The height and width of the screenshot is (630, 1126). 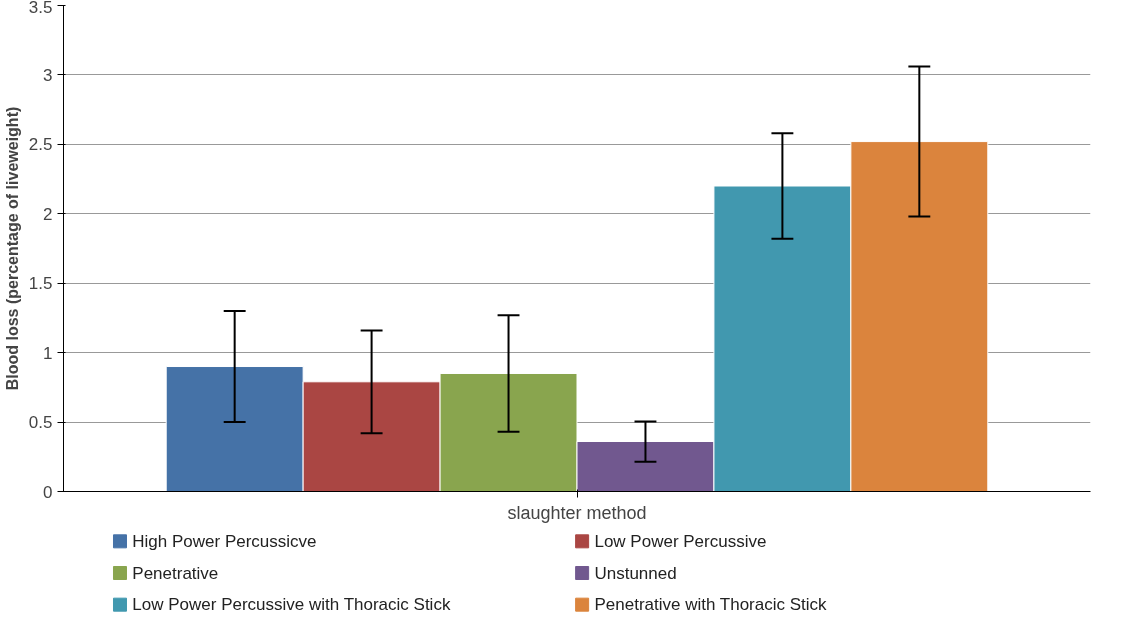 I want to click on legend-label: Low Power Percussive with Thoracic Stick, so click(x=291, y=605).